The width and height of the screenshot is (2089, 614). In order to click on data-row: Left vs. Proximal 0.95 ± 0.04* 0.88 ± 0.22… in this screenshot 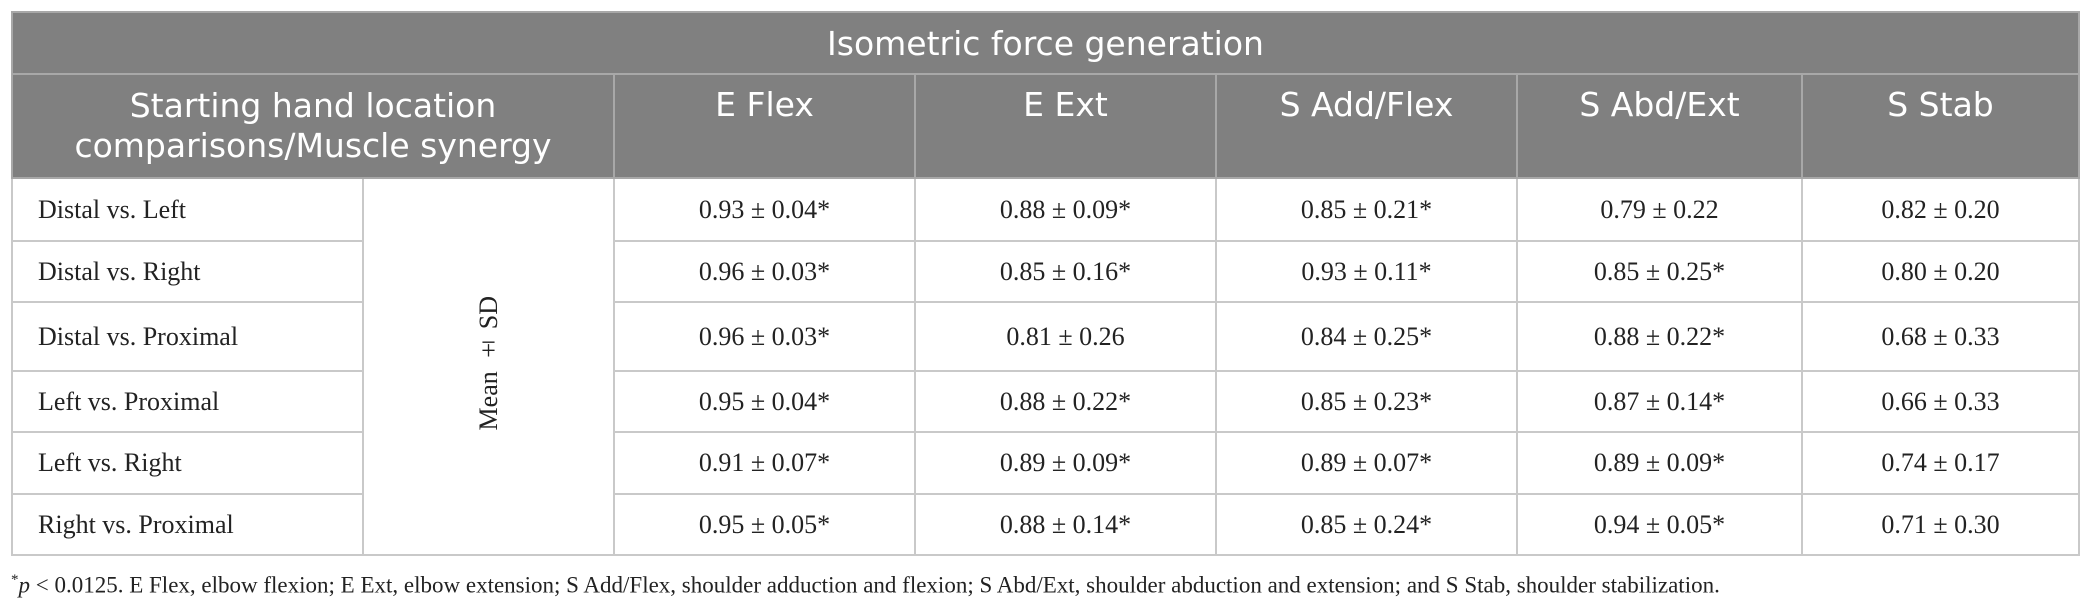, I will do `click(1046, 401)`.